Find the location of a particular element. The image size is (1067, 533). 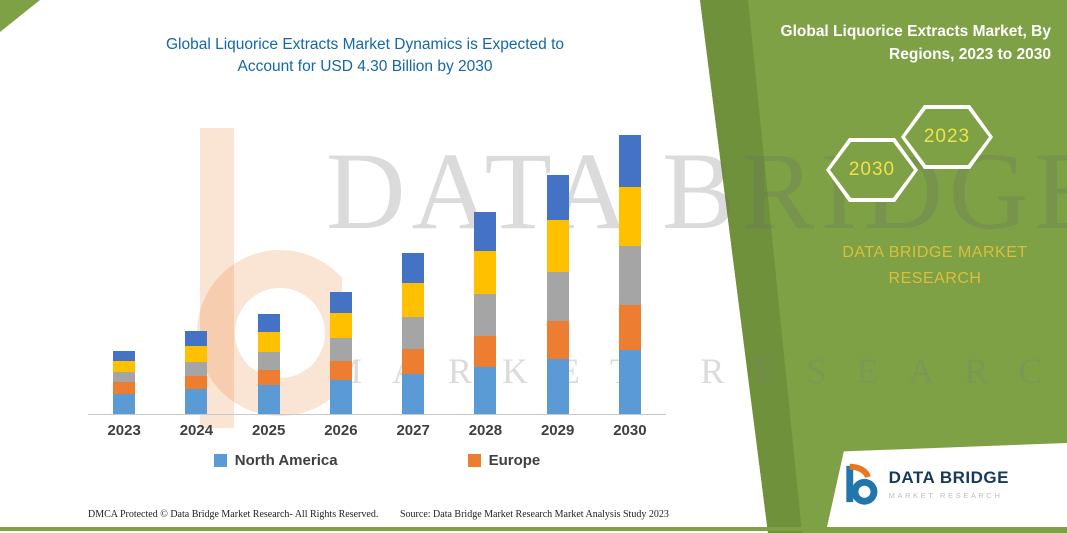

data-bridge-logo-icon is located at coordinates (861, 484).